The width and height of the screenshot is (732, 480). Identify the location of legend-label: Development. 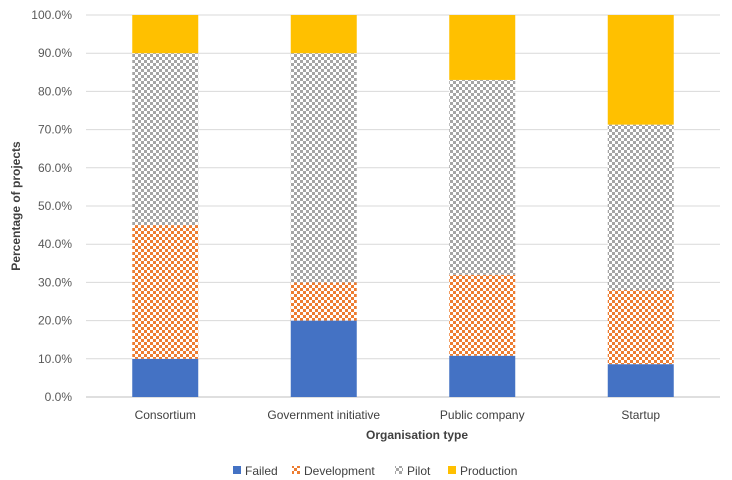
(339, 471).